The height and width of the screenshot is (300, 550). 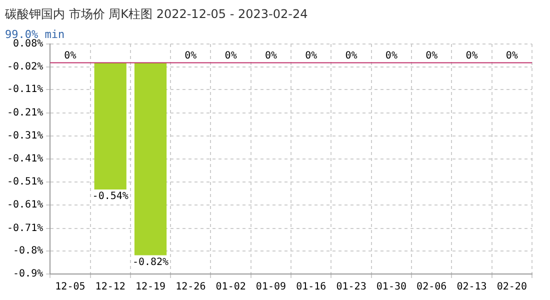 I want to click on x-tick-label: 02-06, so click(x=431, y=287).